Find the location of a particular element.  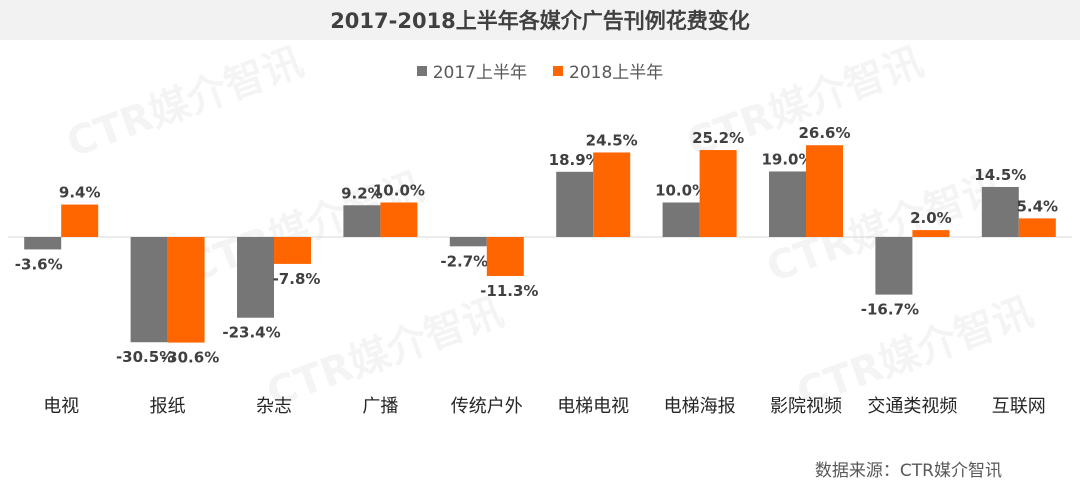

category-label-4: 传统户外 is located at coordinates (487, 406).